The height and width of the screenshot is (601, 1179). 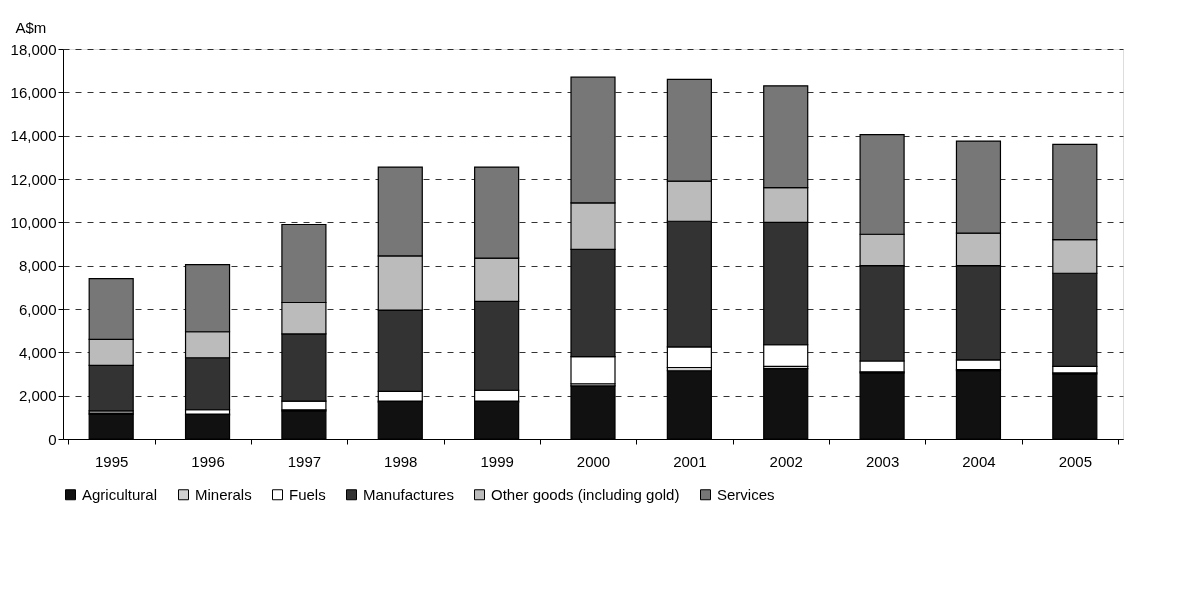 I want to click on x-tick-label: 2003, so click(x=882, y=461).